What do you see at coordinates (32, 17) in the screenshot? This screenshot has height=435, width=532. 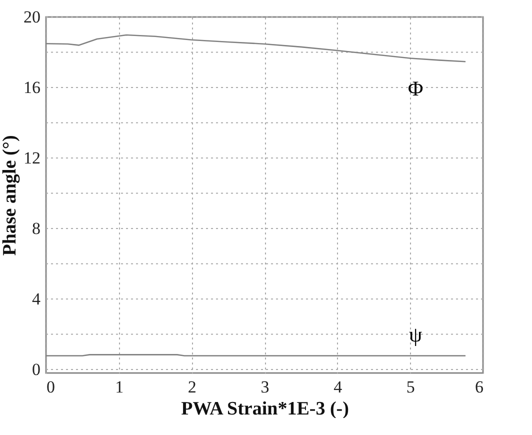 I see `y-tick-label: 20` at bounding box center [32, 17].